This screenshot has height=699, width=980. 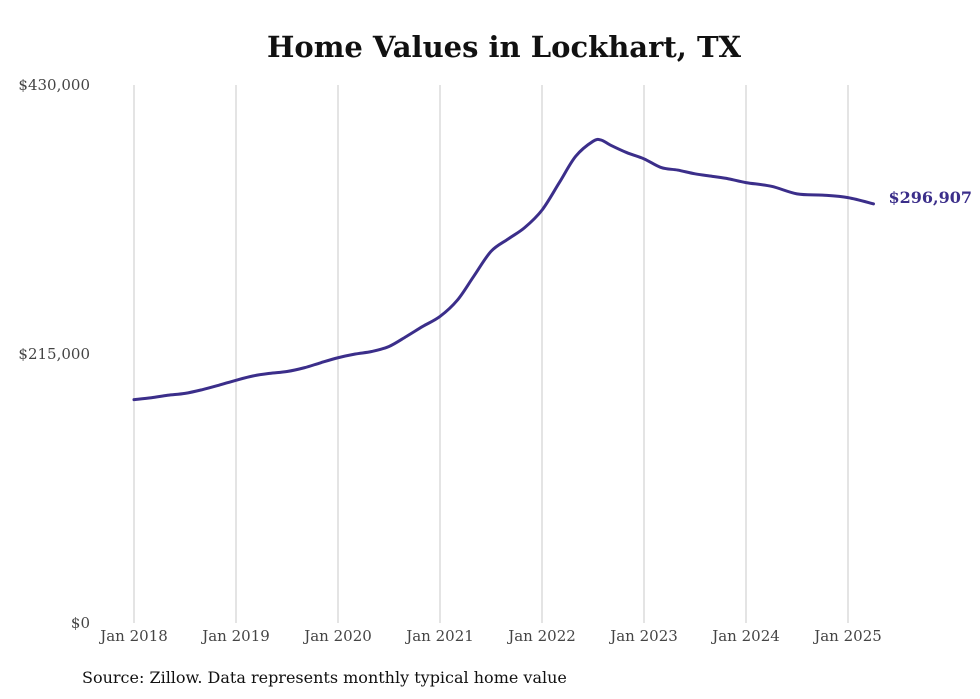 What do you see at coordinates (133, 636) in the screenshot?
I see `x-tick-label: Jan 2018` at bounding box center [133, 636].